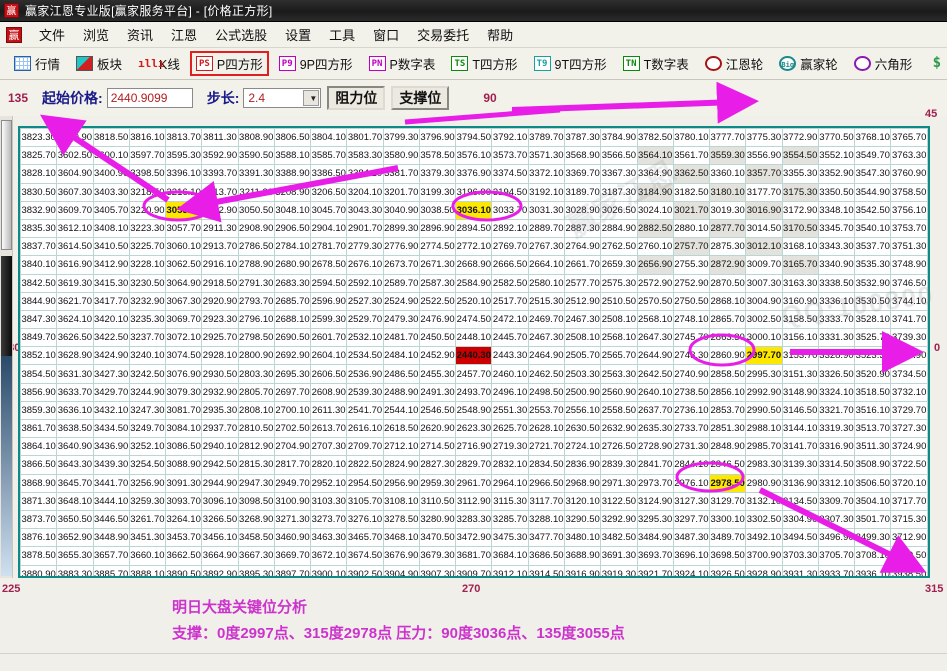  Describe the element at coordinates (582, 410) in the screenshot. I see `price-cell: 2556.10` at that location.